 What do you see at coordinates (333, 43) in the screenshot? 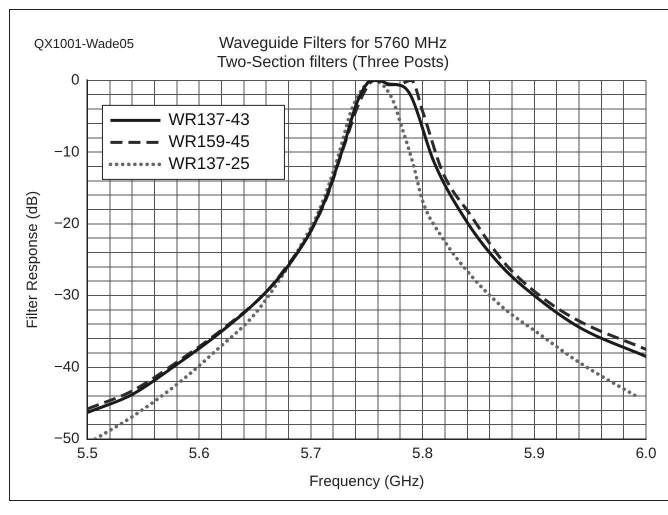
I see `text: Waveguide Filters for 5760 MHz` at bounding box center [333, 43].